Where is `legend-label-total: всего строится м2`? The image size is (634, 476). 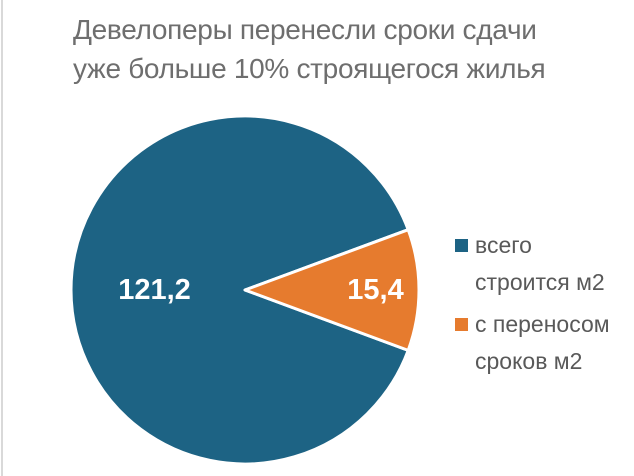
legend-label-total: всего строится м2 is located at coordinates (540, 263).